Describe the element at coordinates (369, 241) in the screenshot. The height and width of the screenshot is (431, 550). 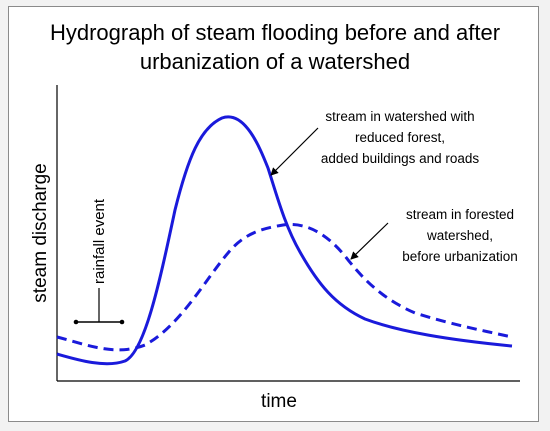
I see `forest-arrow` at that location.